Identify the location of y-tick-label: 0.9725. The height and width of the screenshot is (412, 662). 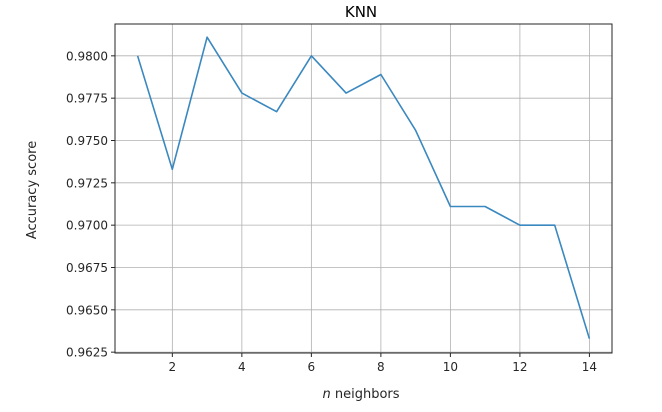
(87, 183).